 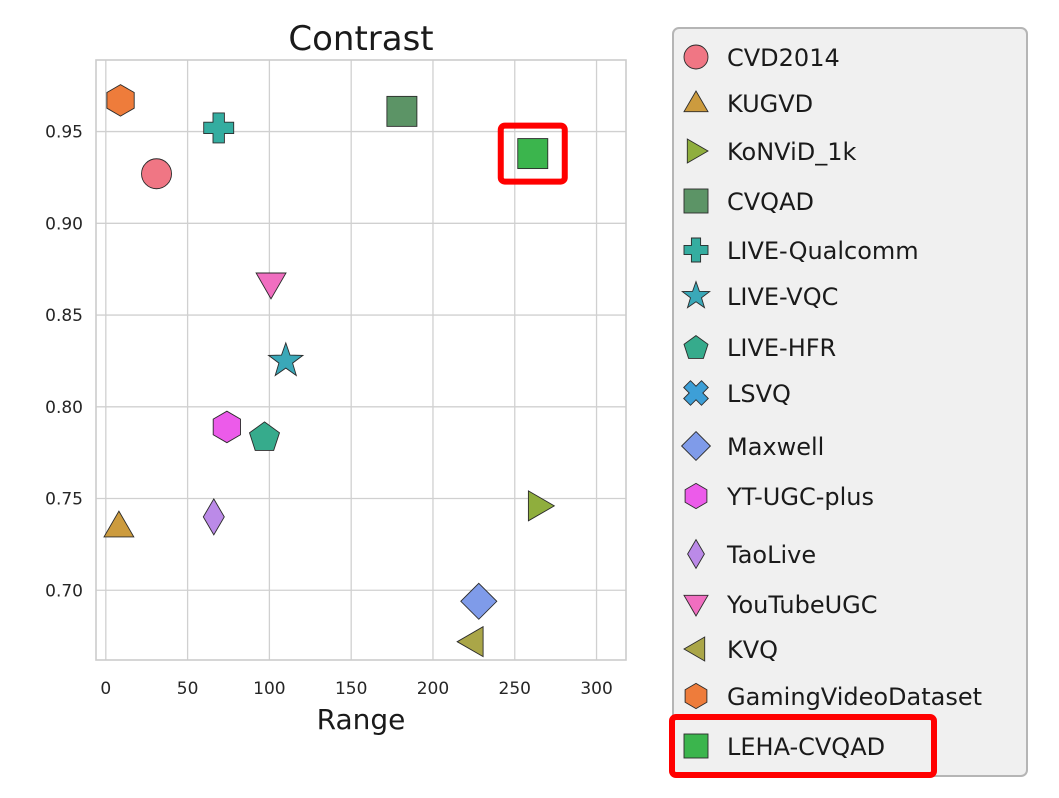 What do you see at coordinates (264, 436) in the screenshot?
I see `point-live-hfr` at bounding box center [264, 436].